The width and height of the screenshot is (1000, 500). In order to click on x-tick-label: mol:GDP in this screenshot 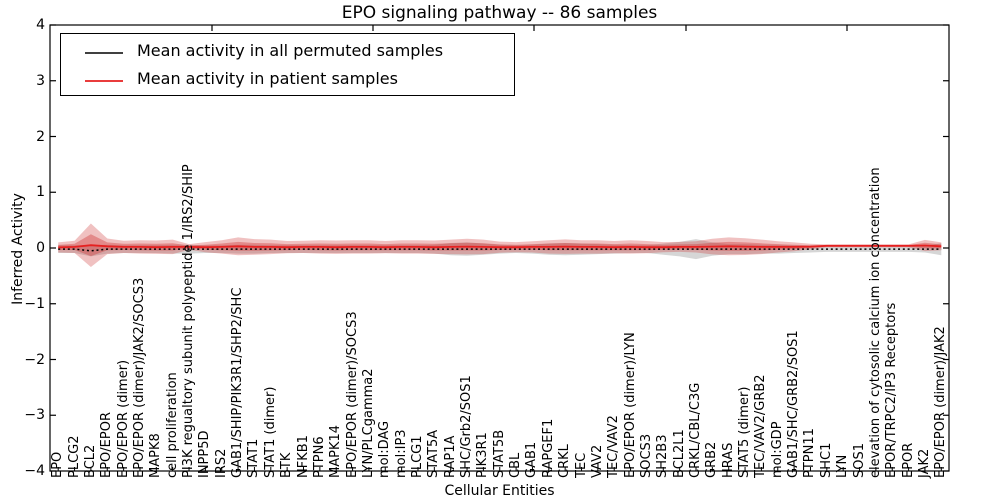, I will do `click(777, 449)`.